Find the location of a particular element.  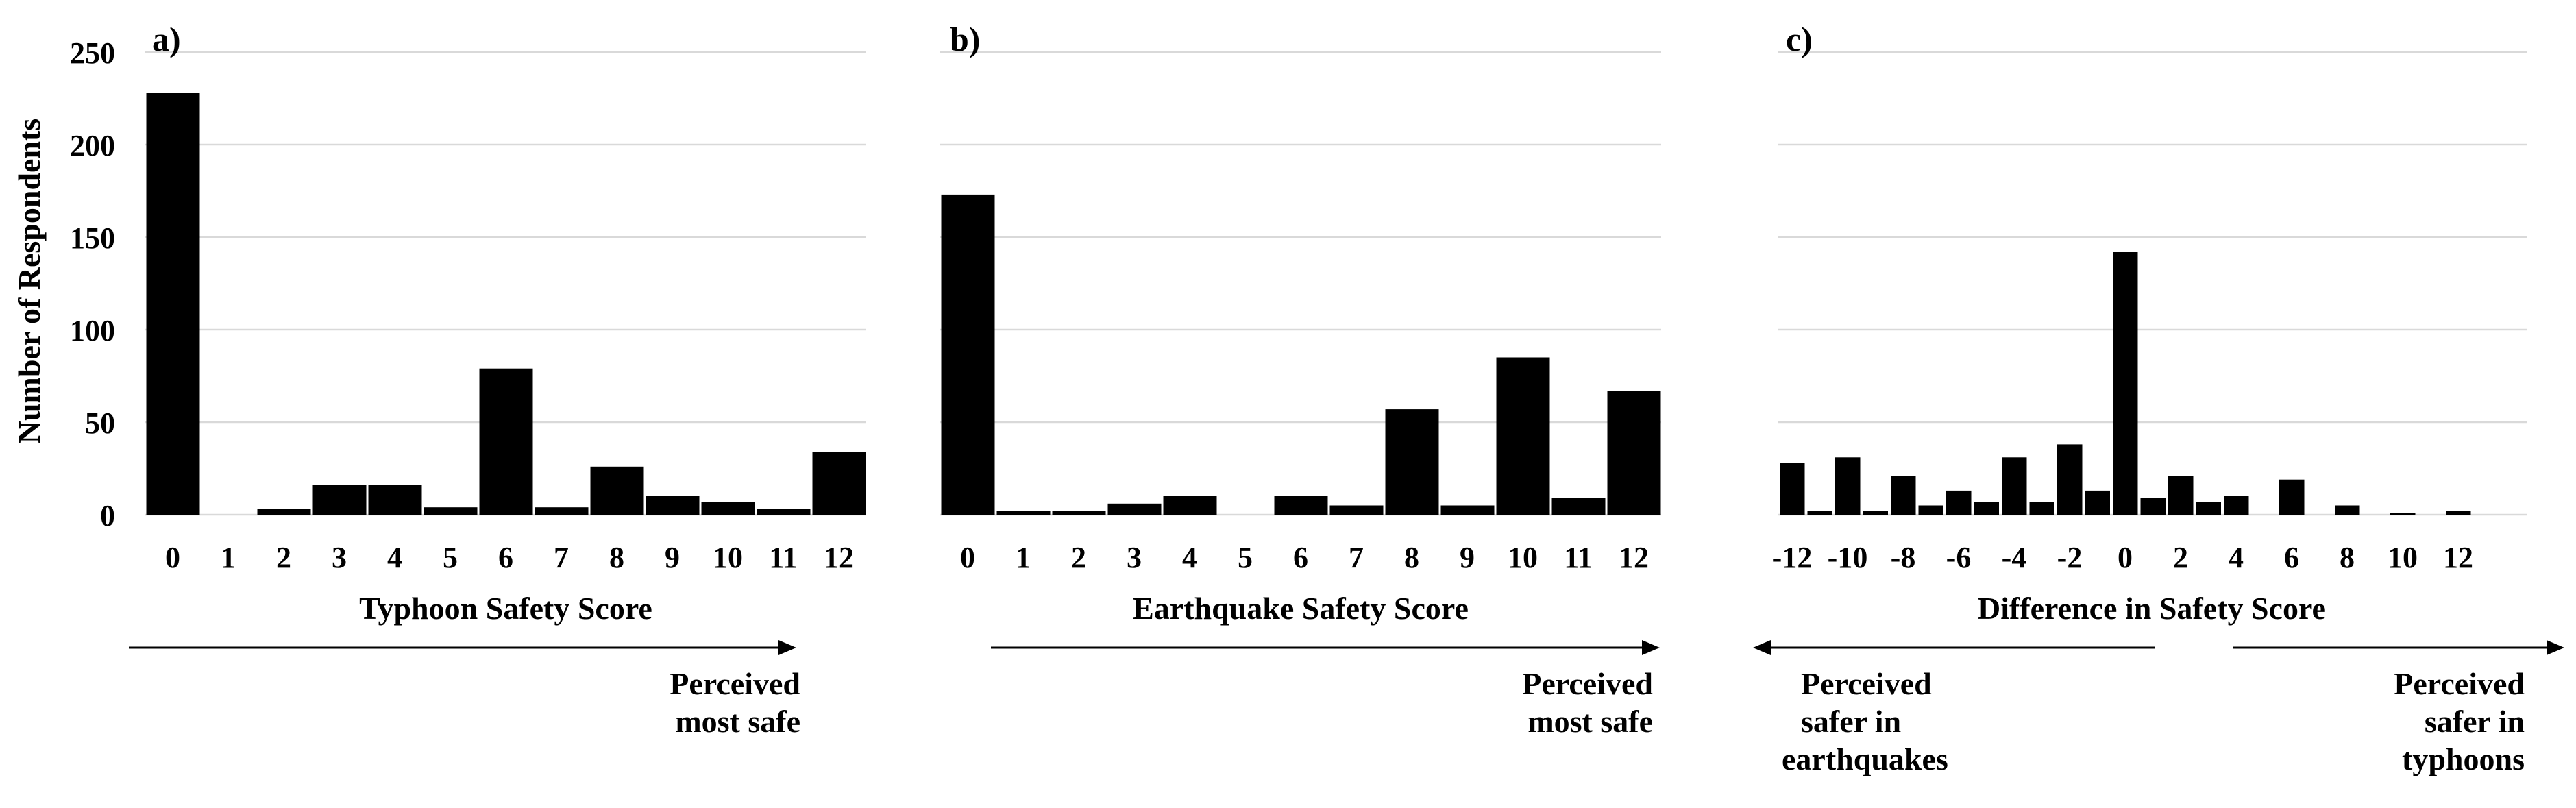

y-tick-label: 100 is located at coordinates (93, 331).